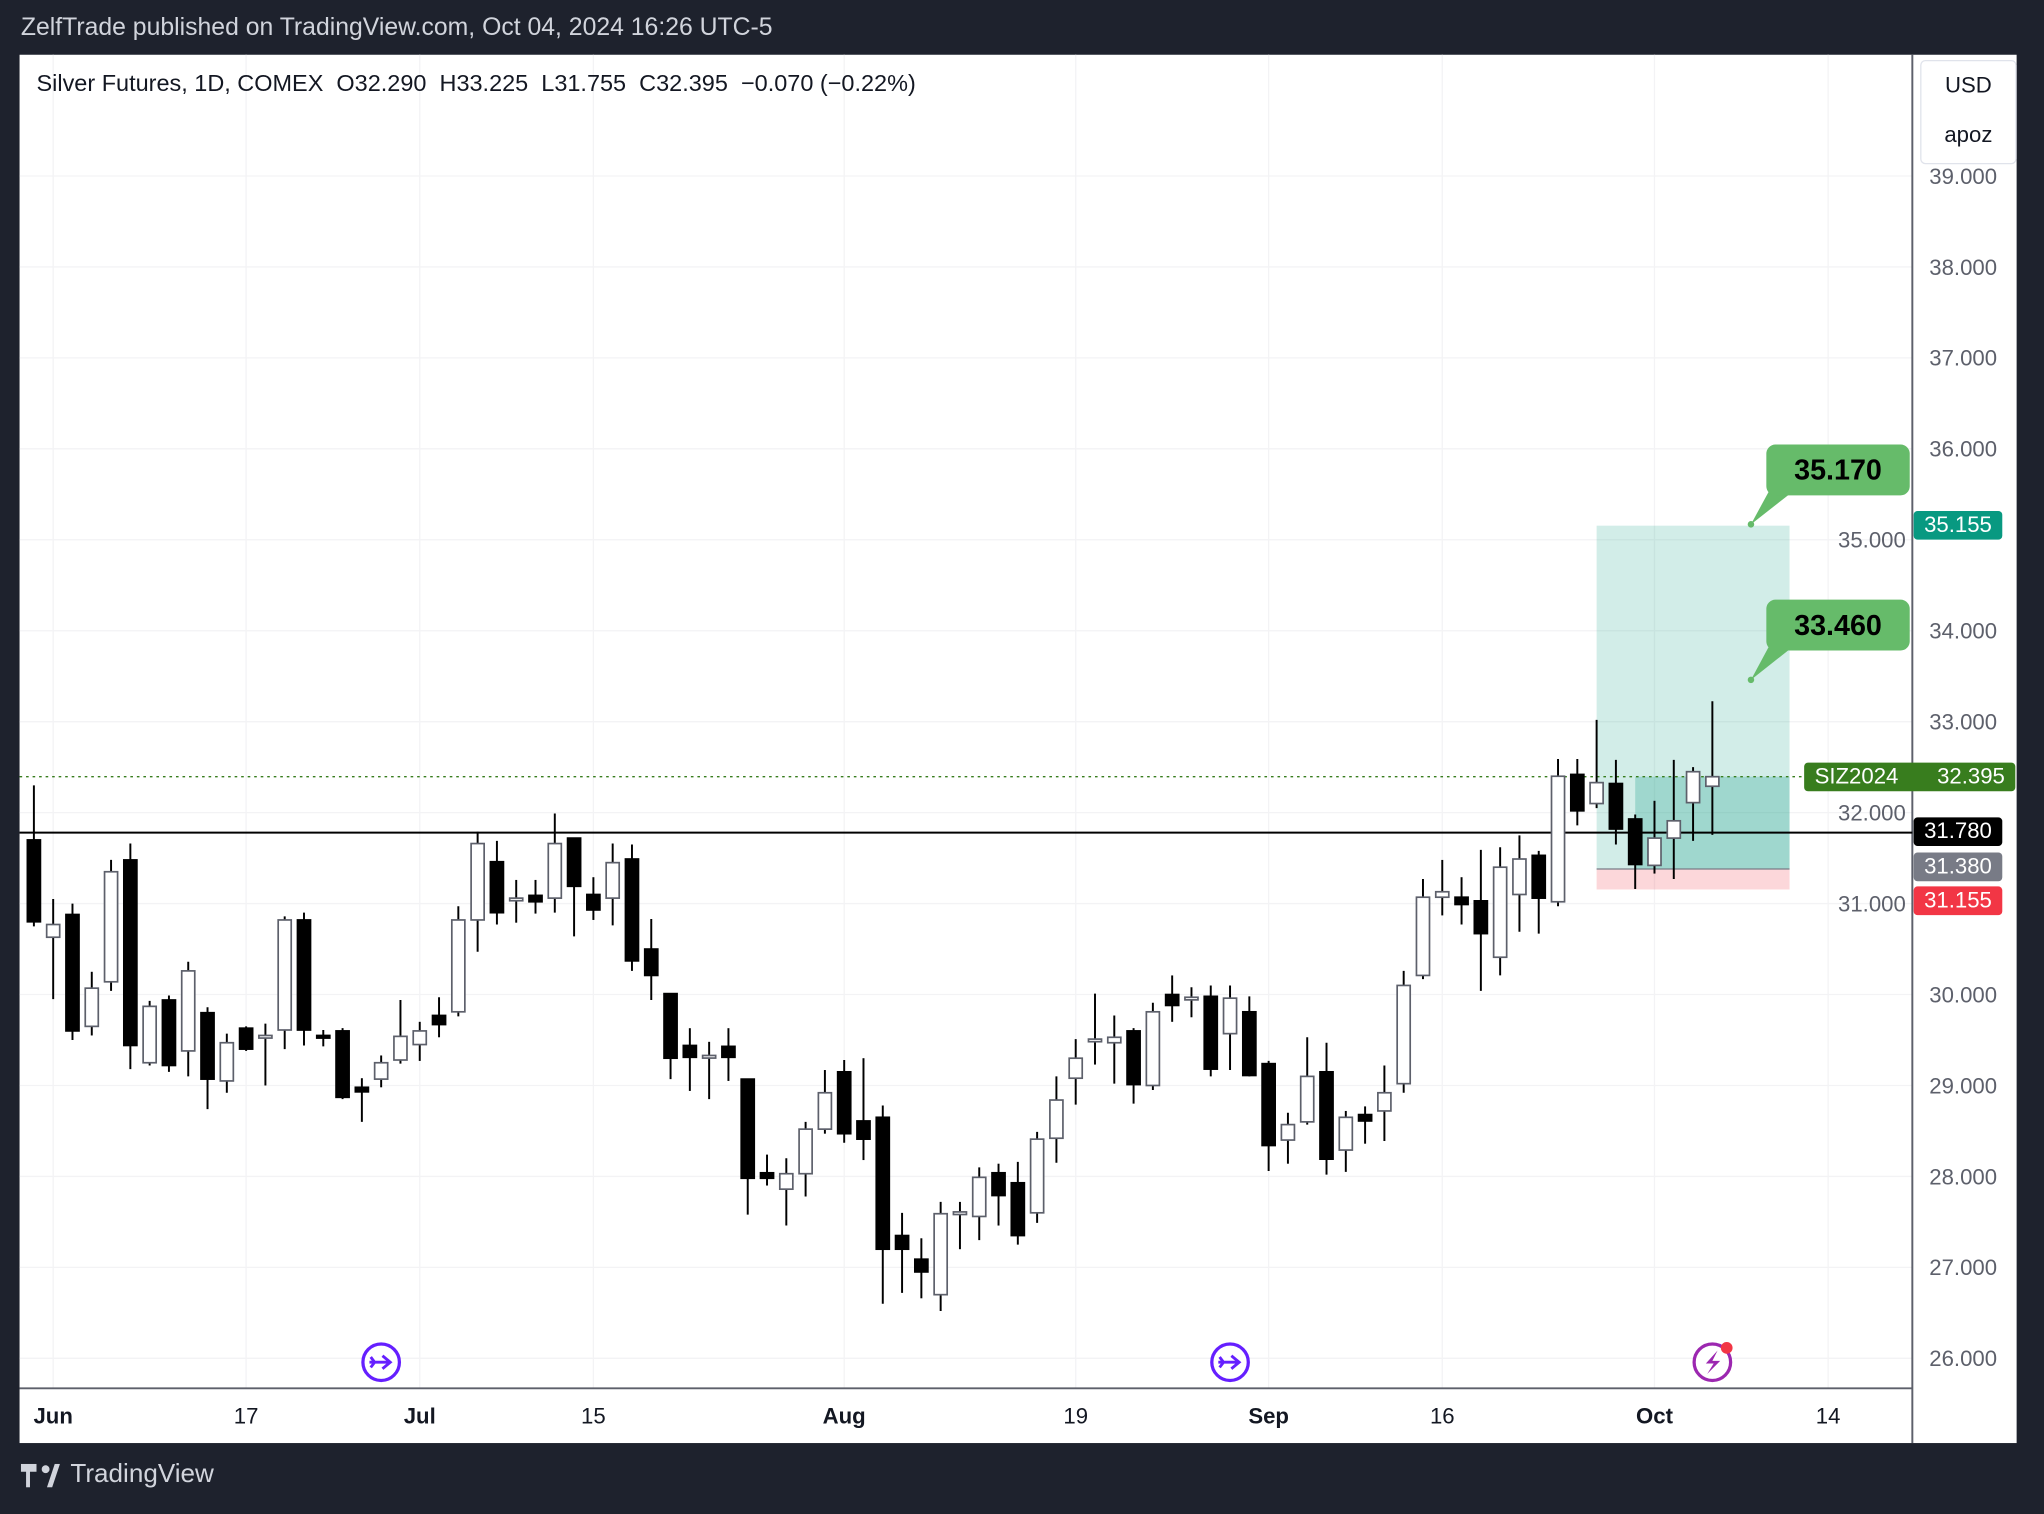 This screenshot has width=2044, height=1514. Describe the element at coordinates (1838, 625) in the screenshot. I see `target-callout-2: 33.460` at that location.